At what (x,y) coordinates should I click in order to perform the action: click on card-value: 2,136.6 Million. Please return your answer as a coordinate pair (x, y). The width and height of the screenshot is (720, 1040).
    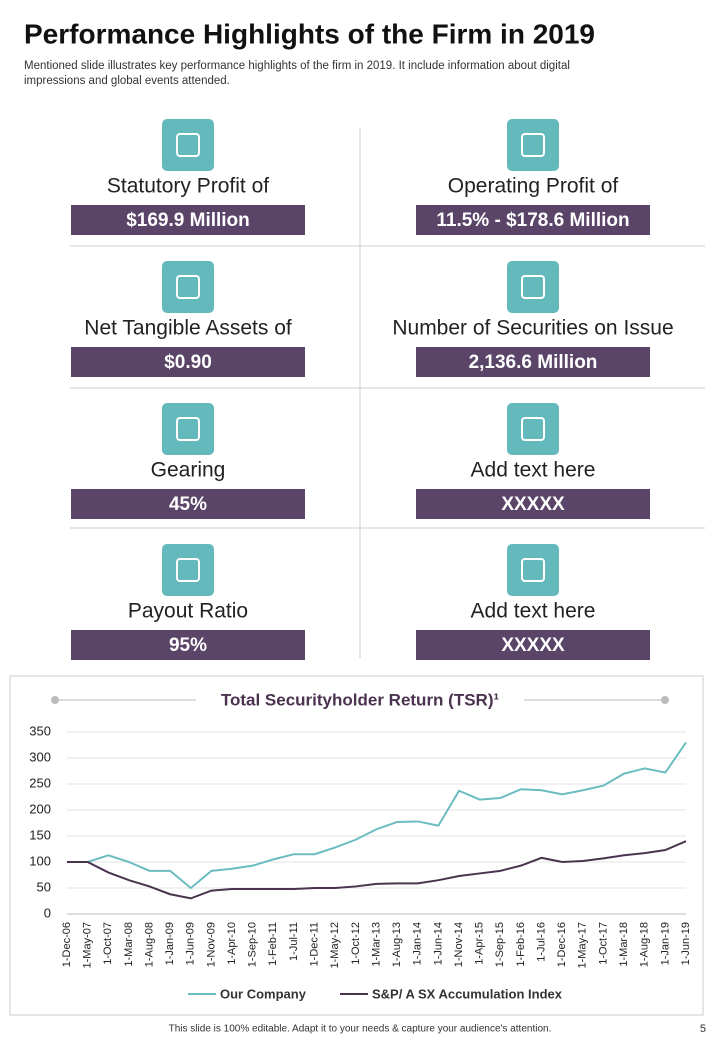
    Looking at the image, I should click on (533, 362).